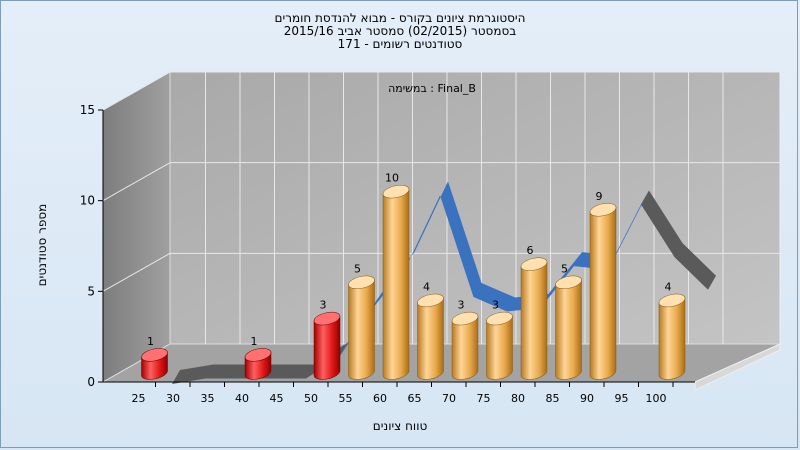 The image size is (800, 450). What do you see at coordinates (415, 398) in the screenshot?
I see `x-tick-label: 65` at bounding box center [415, 398].